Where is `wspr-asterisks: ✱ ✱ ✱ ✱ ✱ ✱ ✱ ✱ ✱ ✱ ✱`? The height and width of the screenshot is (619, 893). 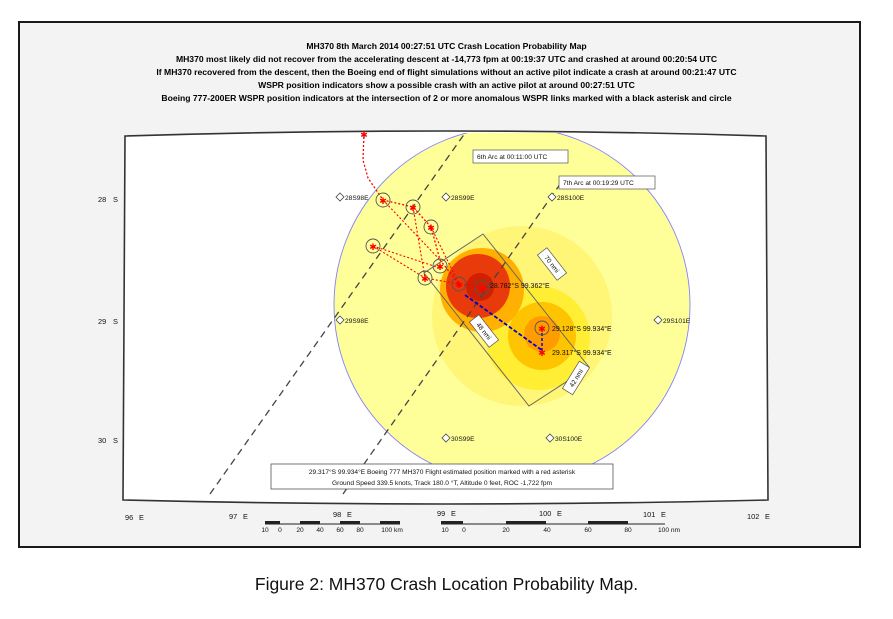
wspr-asterisks: ✱ ✱ ✱ ✱ ✱ ✱ ✱ ✱ ✱ ✱ ✱ is located at coordinates (453, 245).